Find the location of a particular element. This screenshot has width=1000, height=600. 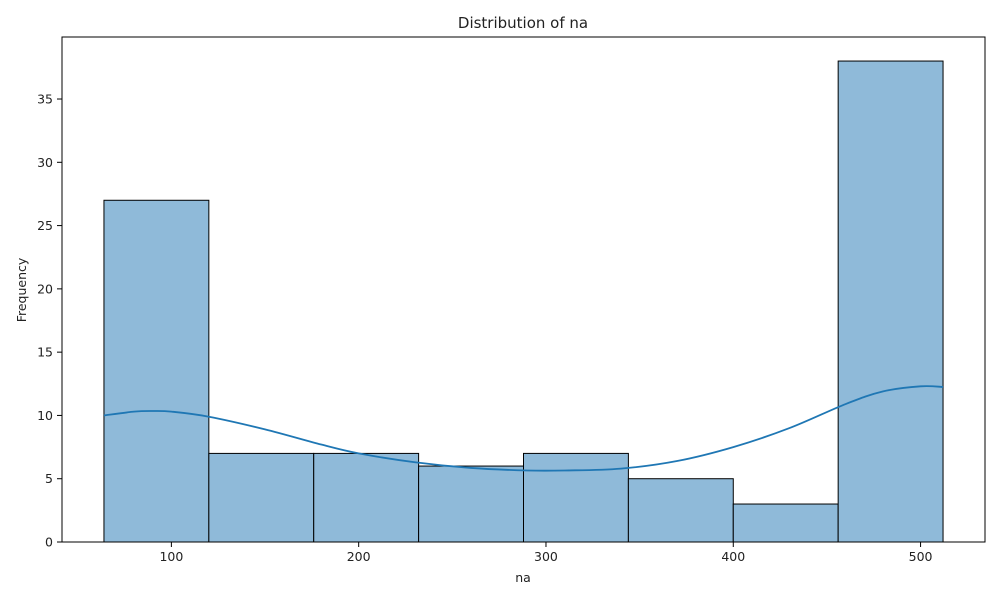

y-tick-label: 5 is located at coordinates (49, 478).